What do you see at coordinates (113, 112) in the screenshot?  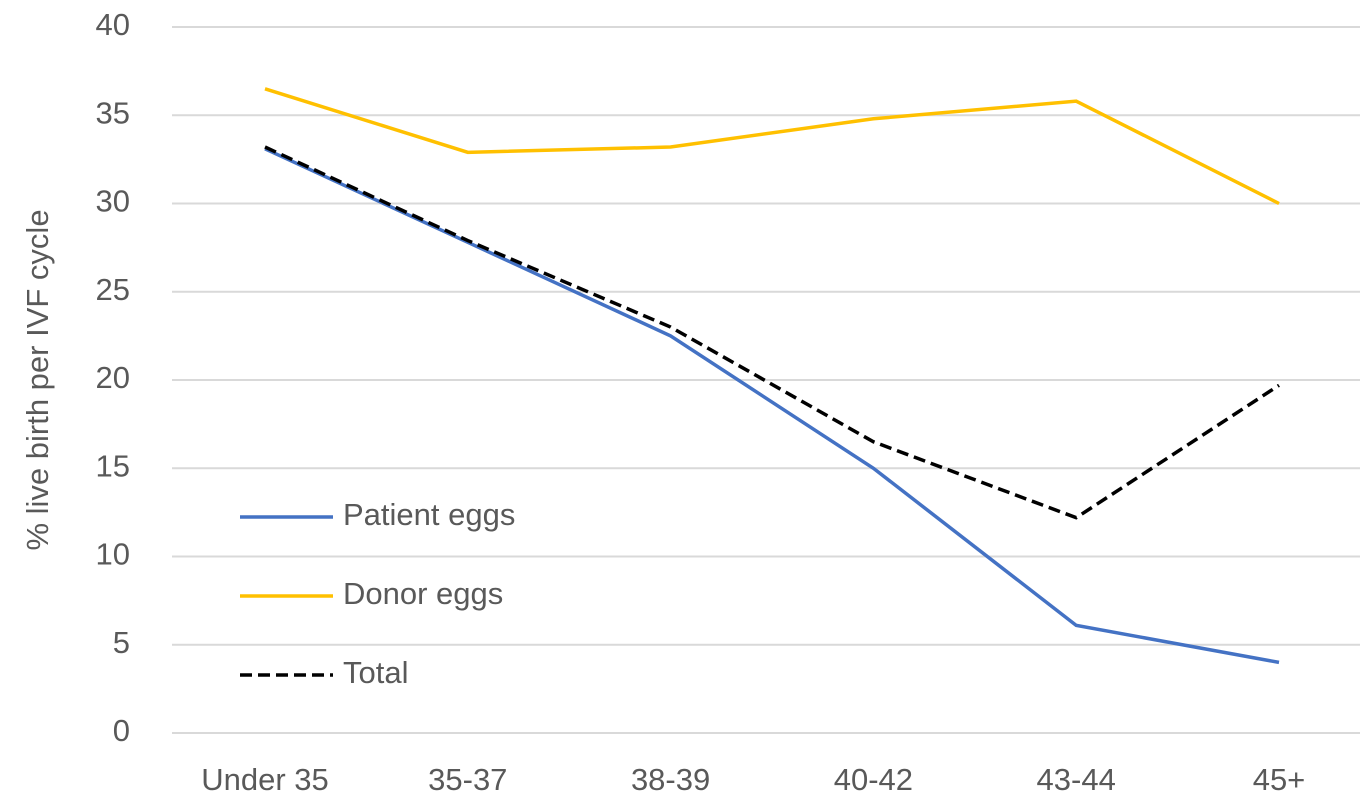 I see `y-tick-label: 35` at bounding box center [113, 112].